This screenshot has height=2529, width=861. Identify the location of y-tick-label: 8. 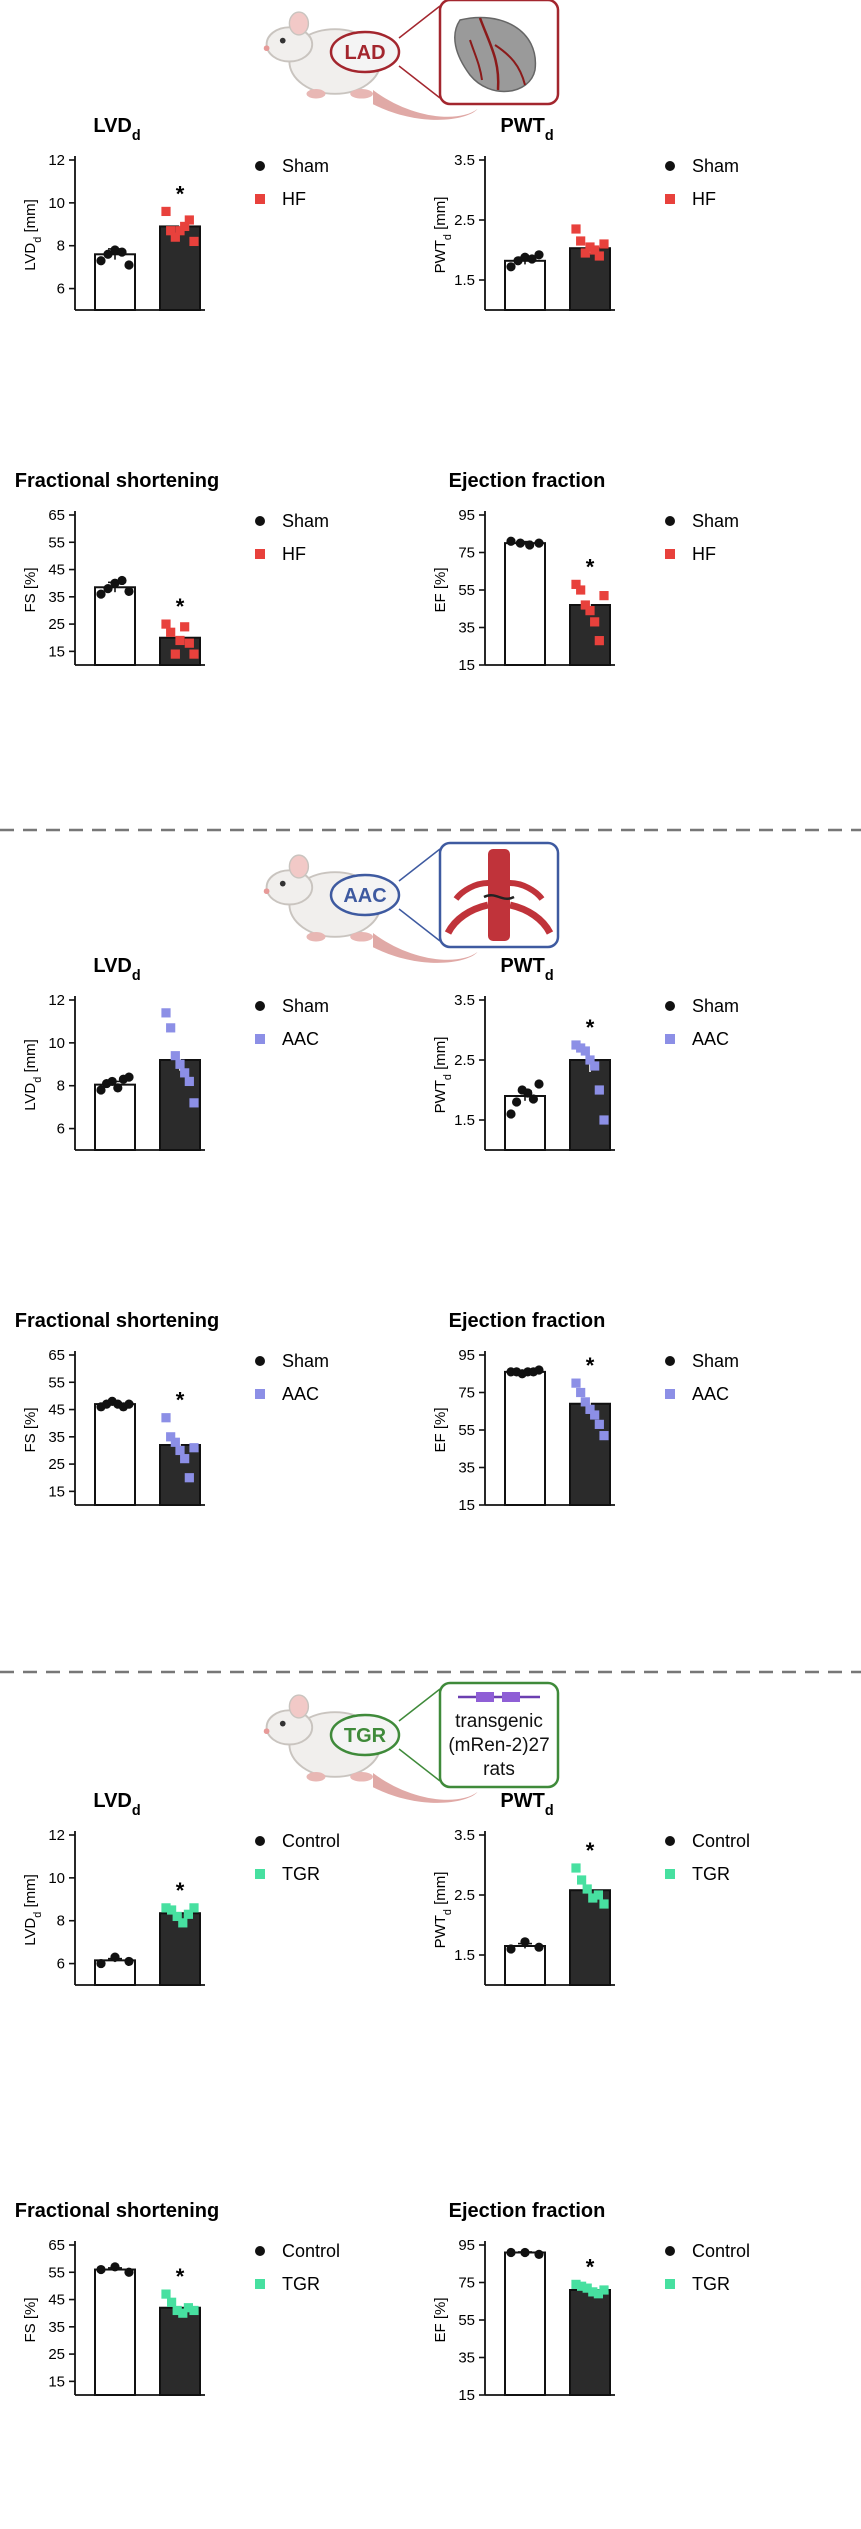
(61, 1086).